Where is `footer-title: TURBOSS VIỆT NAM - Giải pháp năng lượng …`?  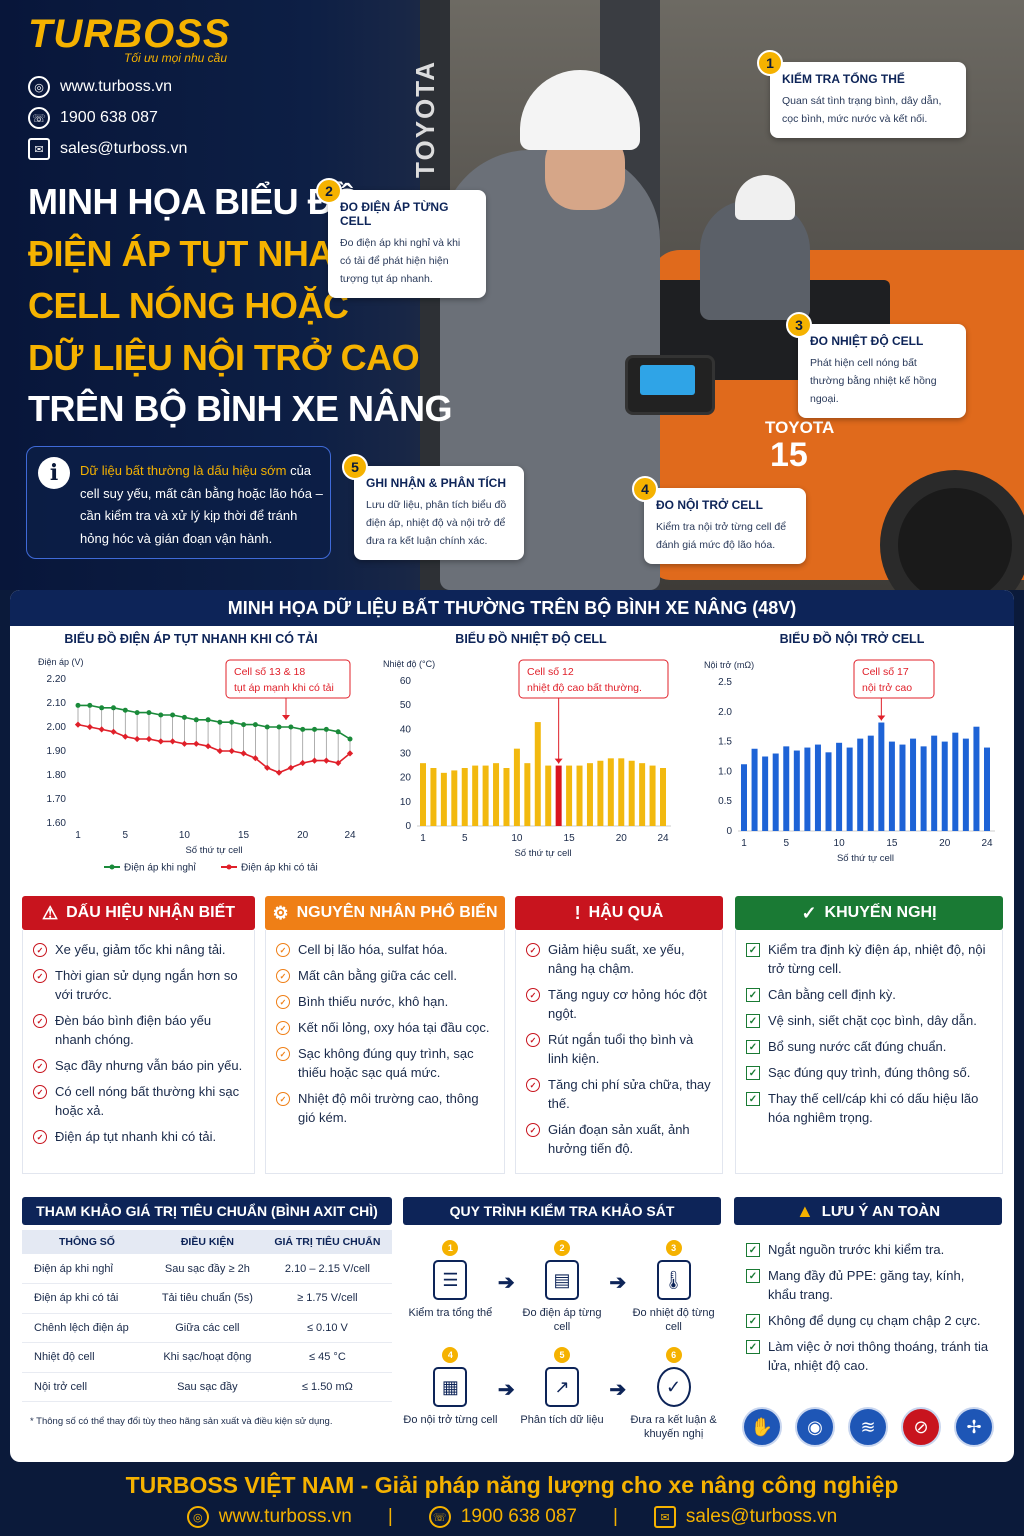
footer-title: TURBOSS VIỆT NAM - Giải pháp năng lượng … is located at coordinates (512, 1485).